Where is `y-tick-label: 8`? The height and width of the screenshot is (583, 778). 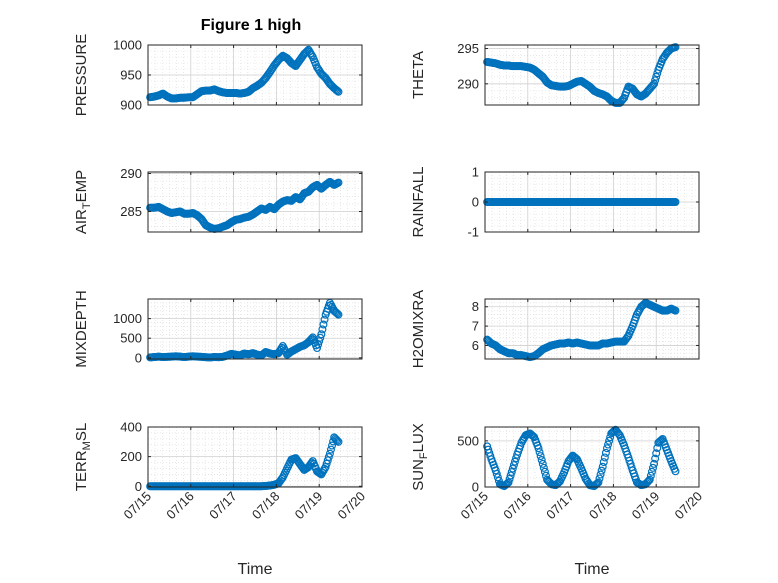
y-tick-label: 8 is located at coordinates (475, 306).